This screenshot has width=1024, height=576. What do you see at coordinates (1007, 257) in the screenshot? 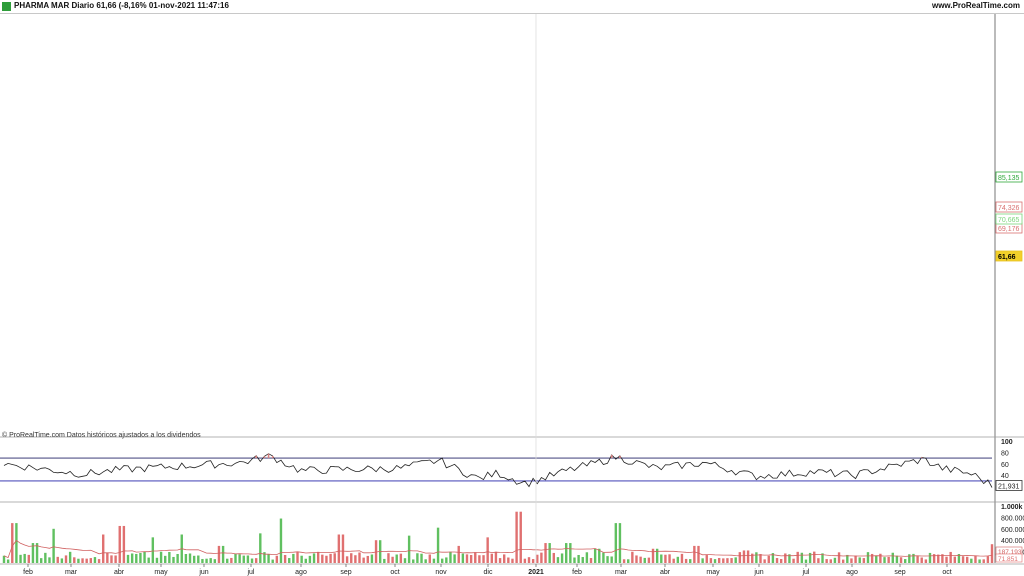
I see `last-value-label: 61,66` at bounding box center [1007, 257].